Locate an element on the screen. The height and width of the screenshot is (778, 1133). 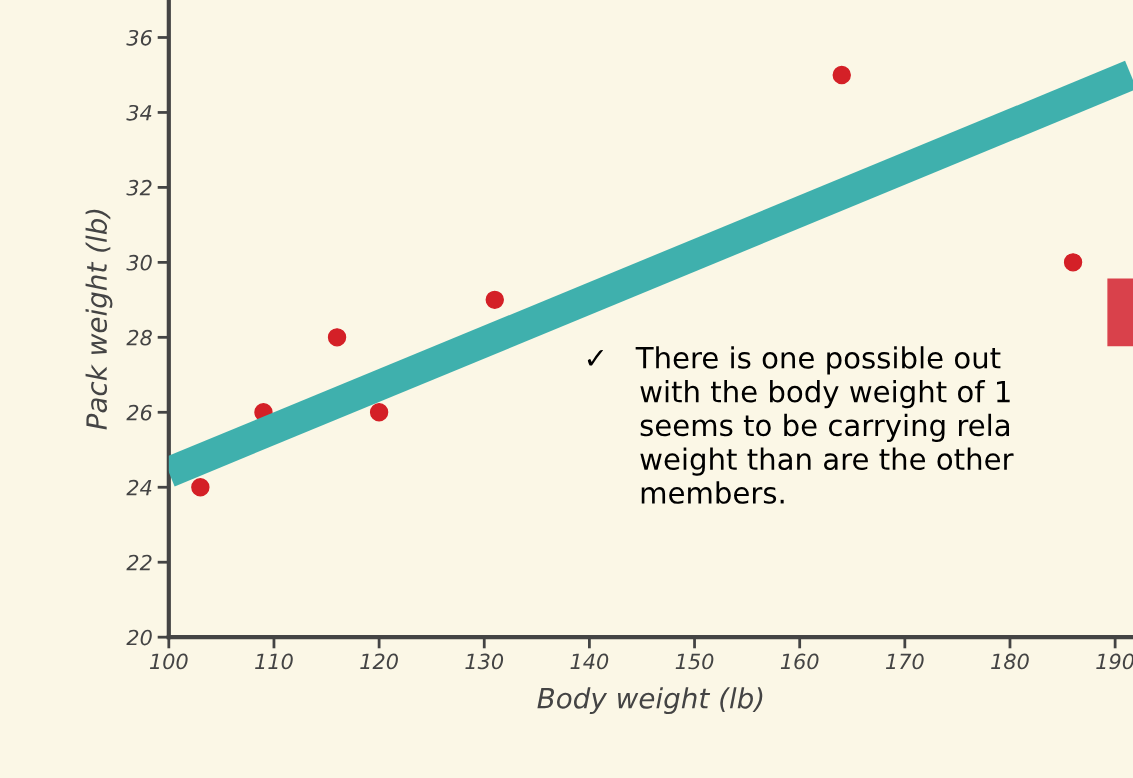
x-tick-label: 180 is located at coordinates (1010, 661).